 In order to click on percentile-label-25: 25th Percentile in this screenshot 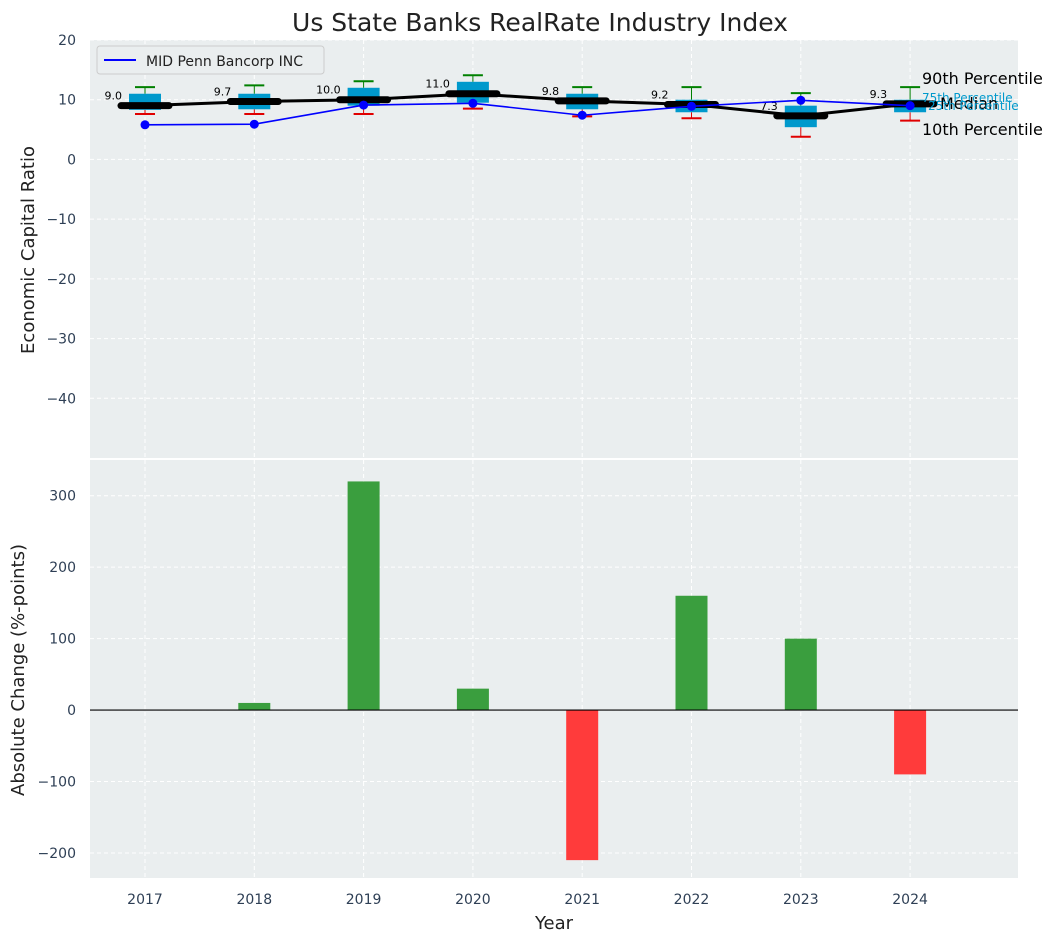, I will do `click(973, 106)`.